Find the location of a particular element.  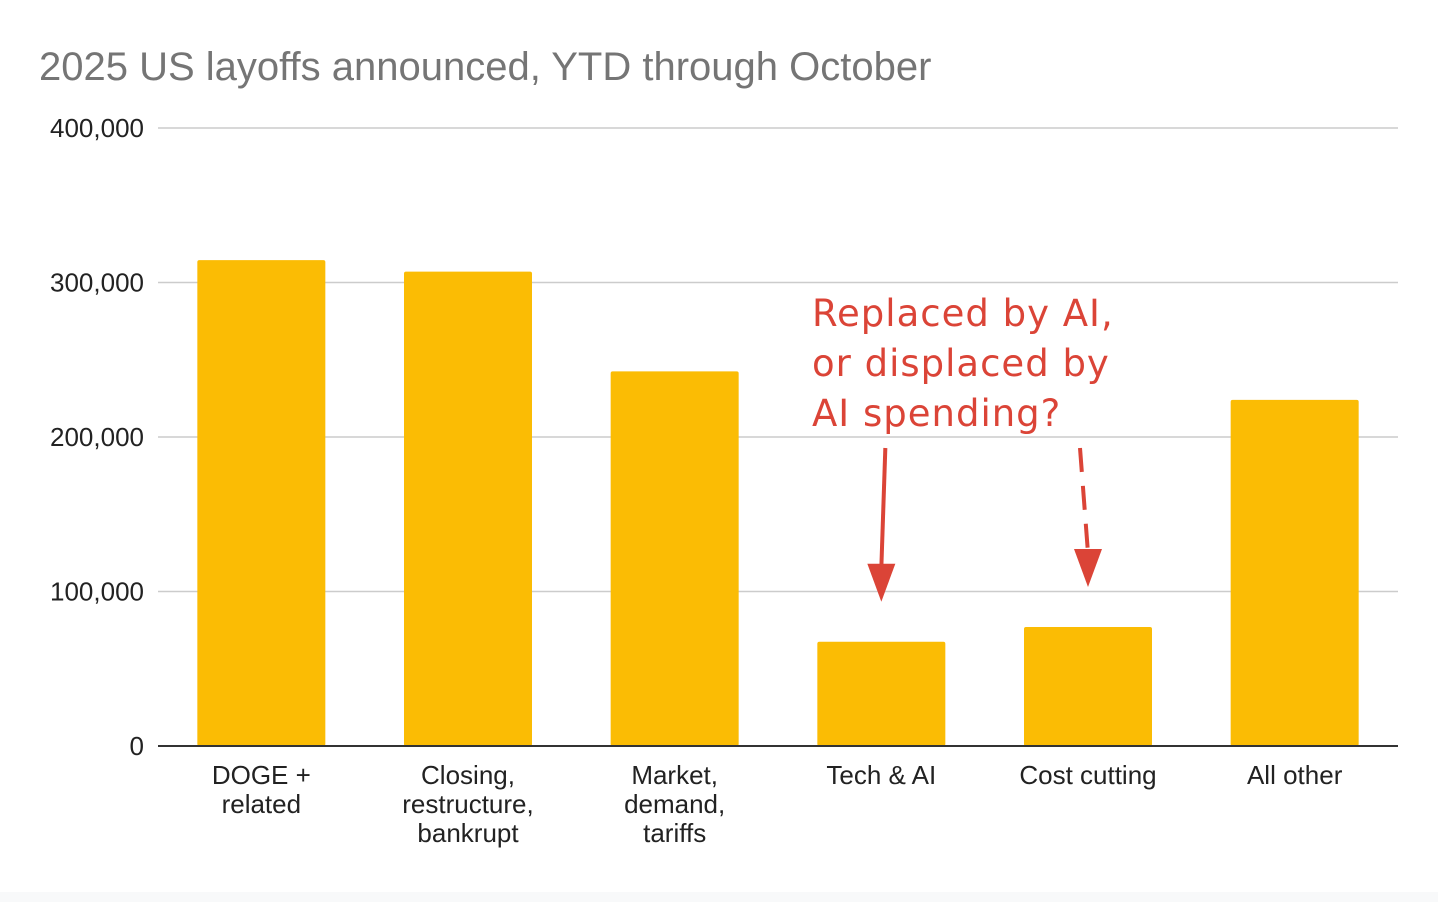

x-tick-label: Market, demand, tariffs is located at coordinates (674, 804).